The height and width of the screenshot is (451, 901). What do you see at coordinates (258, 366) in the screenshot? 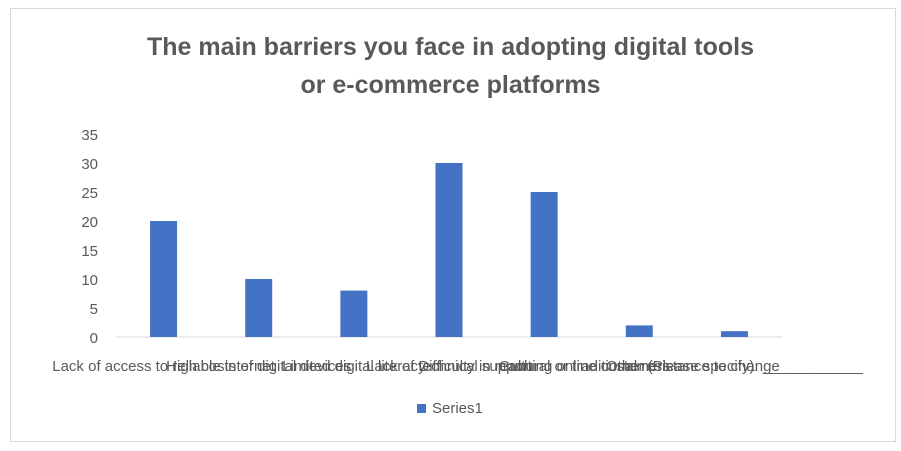
I see `x-tick-label-2: High costs of digital devices` at bounding box center [258, 366].